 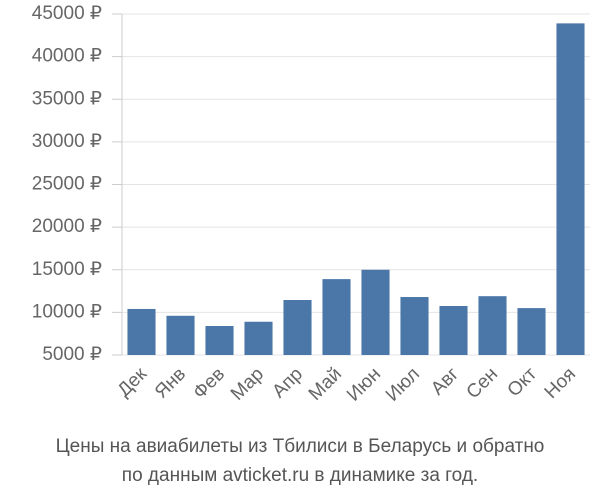 I want to click on y-tick-label: 10000 ₽, so click(x=67, y=311).